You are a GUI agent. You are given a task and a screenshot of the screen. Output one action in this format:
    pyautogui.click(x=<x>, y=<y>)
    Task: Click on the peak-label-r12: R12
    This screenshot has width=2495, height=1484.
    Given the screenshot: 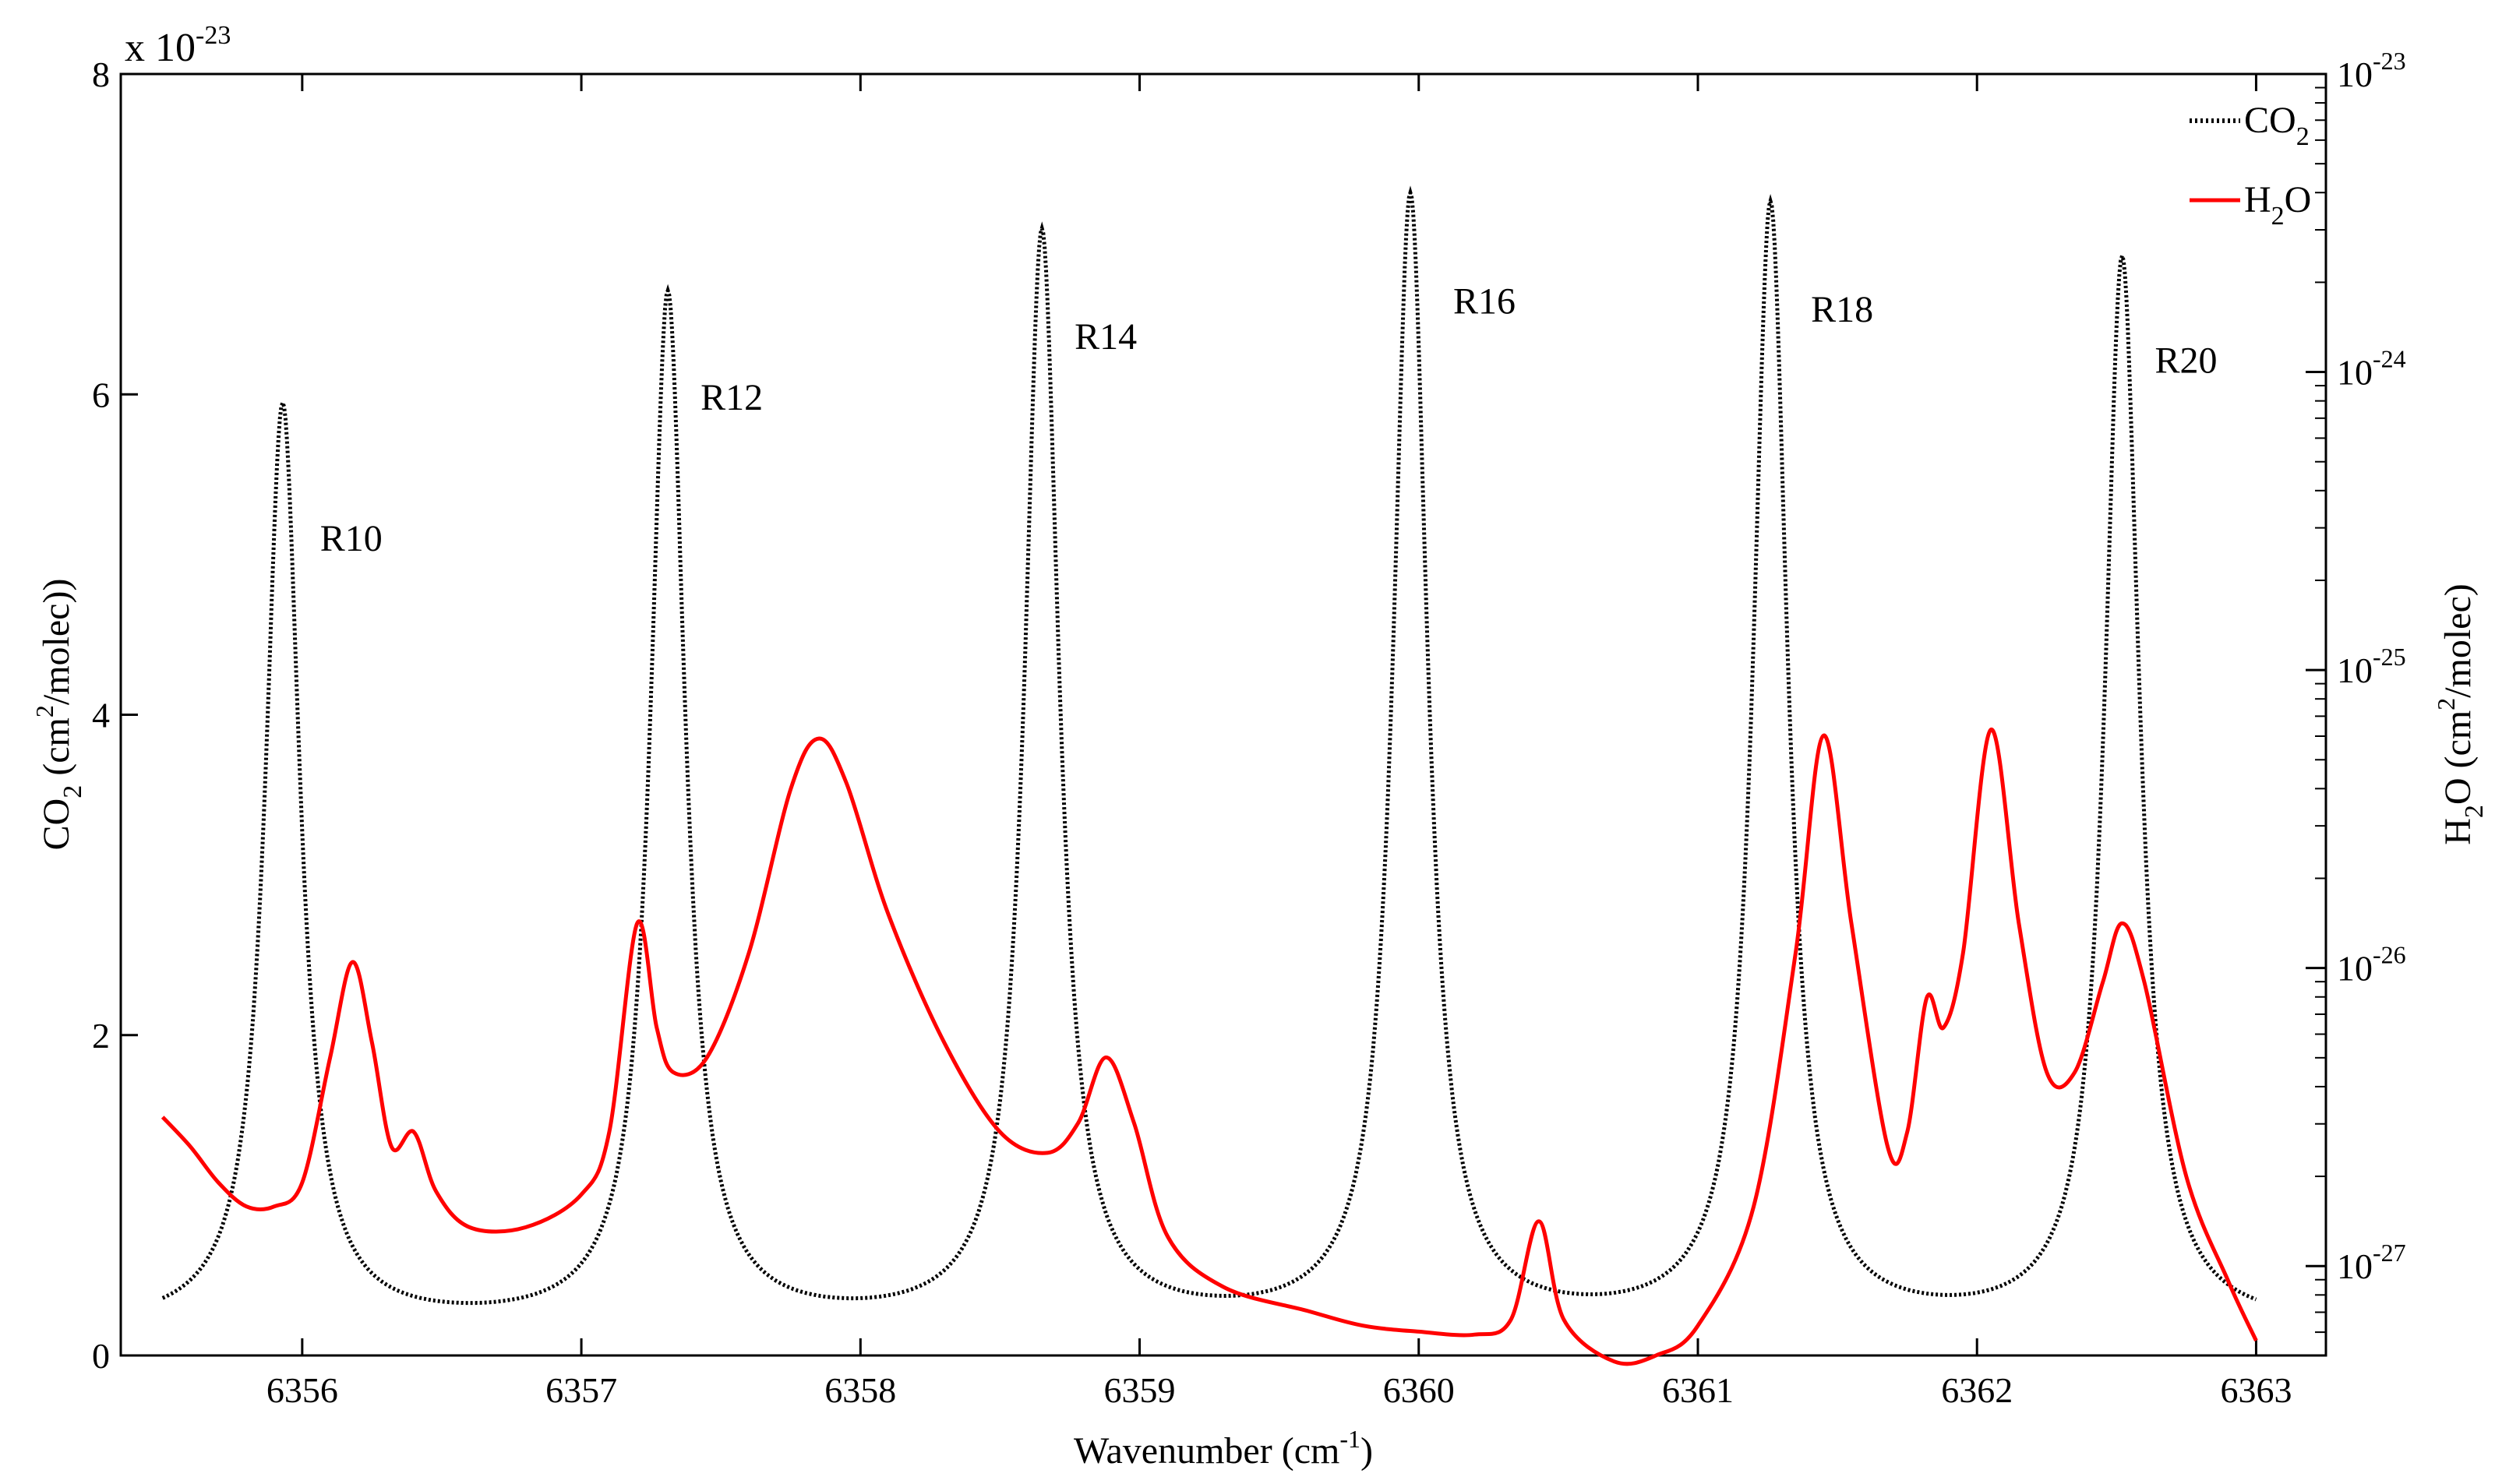 What is the action you would take?
    pyautogui.click(x=732, y=397)
    